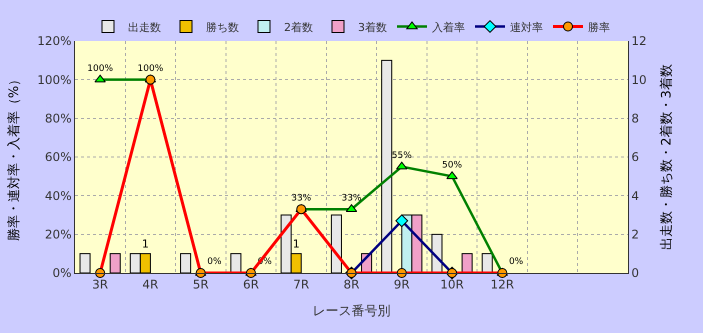 This screenshot has width=703, height=333. Describe the element at coordinates (62, 273) in the screenshot. I see `y-tick-label: 0%` at that location.